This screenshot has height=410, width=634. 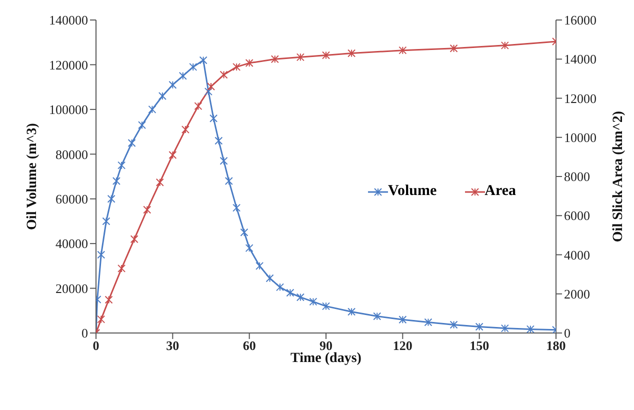 What do you see at coordinates (68, 64) in the screenshot?
I see `y-tick-label: 120000` at bounding box center [68, 64].